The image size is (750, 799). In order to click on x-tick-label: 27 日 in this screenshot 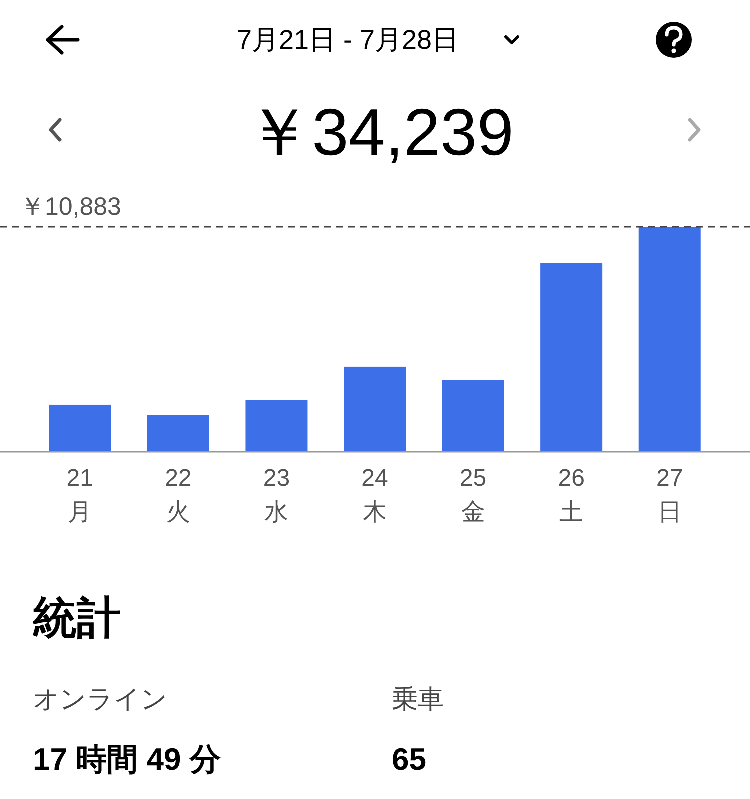, I will do `click(670, 495)`.